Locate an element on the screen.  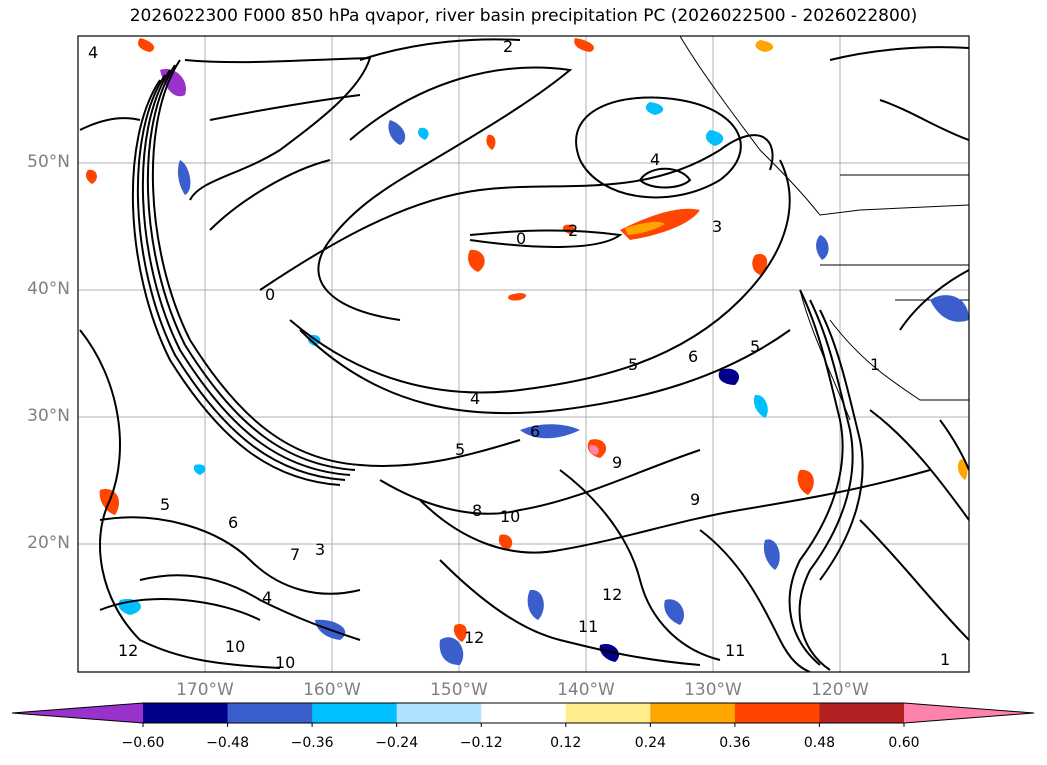
colorbar-tickmarks is located at coordinates (523, 725).